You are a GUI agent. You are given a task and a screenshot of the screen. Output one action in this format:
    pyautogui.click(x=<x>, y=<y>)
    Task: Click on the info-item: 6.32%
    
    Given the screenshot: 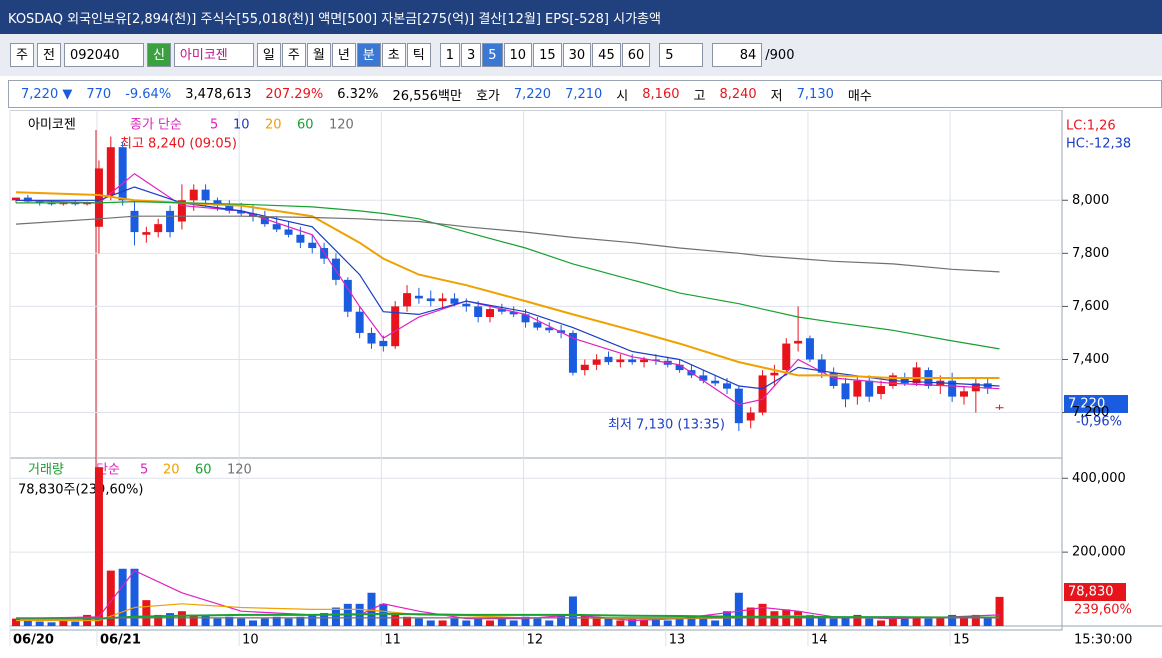 What is the action you would take?
    pyautogui.click(x=358, y=94)
    